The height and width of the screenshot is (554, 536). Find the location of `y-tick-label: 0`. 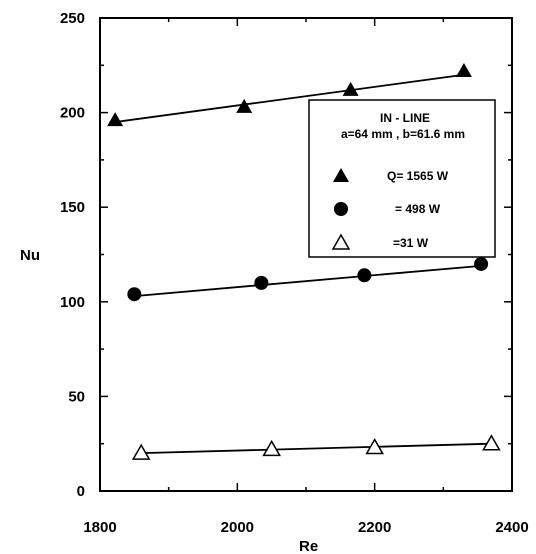

y-tick-label: 0 is located at coordinates (81, 491).